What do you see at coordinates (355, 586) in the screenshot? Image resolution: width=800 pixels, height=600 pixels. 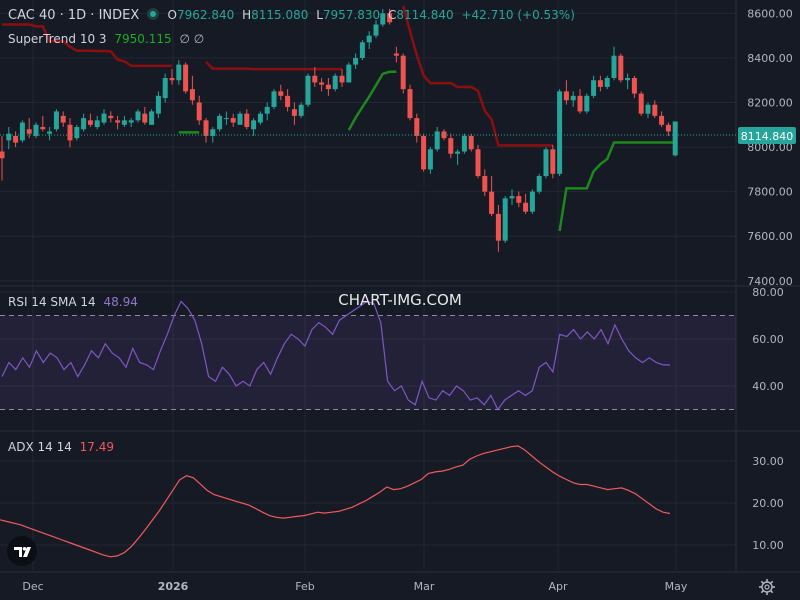 I see `time-axis: Dec 2026 Feb Mar Apr May` at bounding box center [355, 586].